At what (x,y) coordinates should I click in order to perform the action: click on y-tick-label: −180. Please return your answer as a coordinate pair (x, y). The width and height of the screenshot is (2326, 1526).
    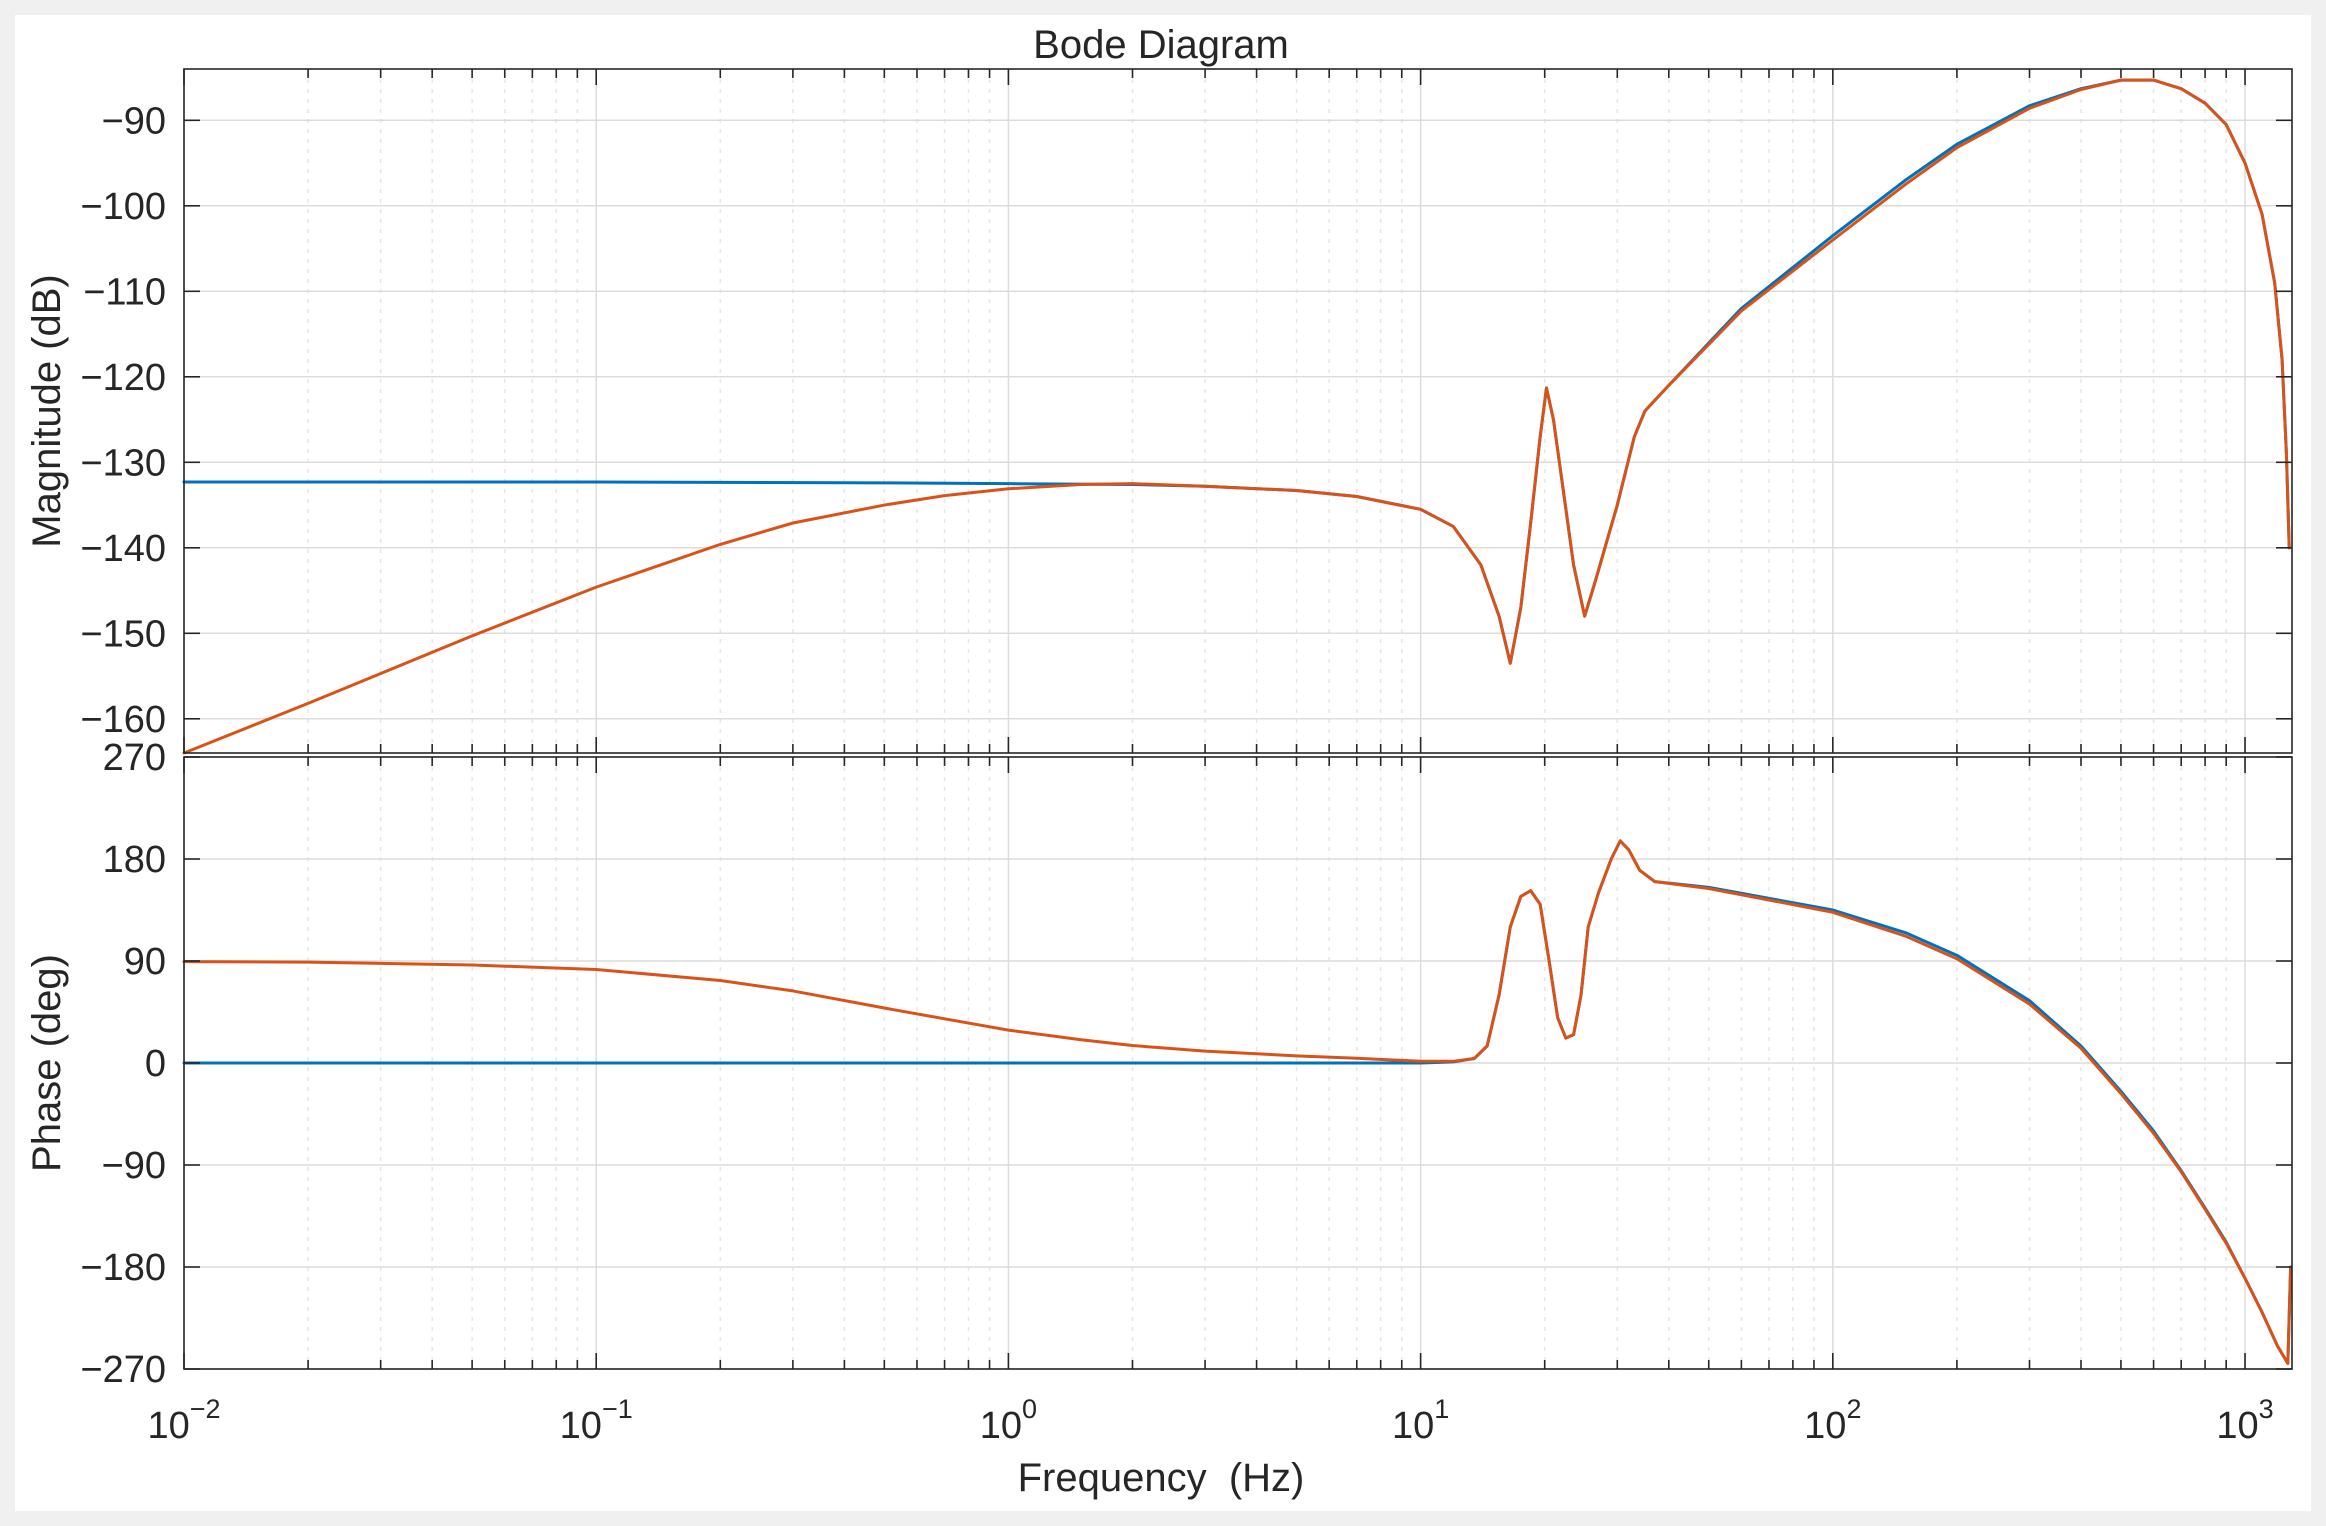
    Looking at the image, I should click on (123, 1268).